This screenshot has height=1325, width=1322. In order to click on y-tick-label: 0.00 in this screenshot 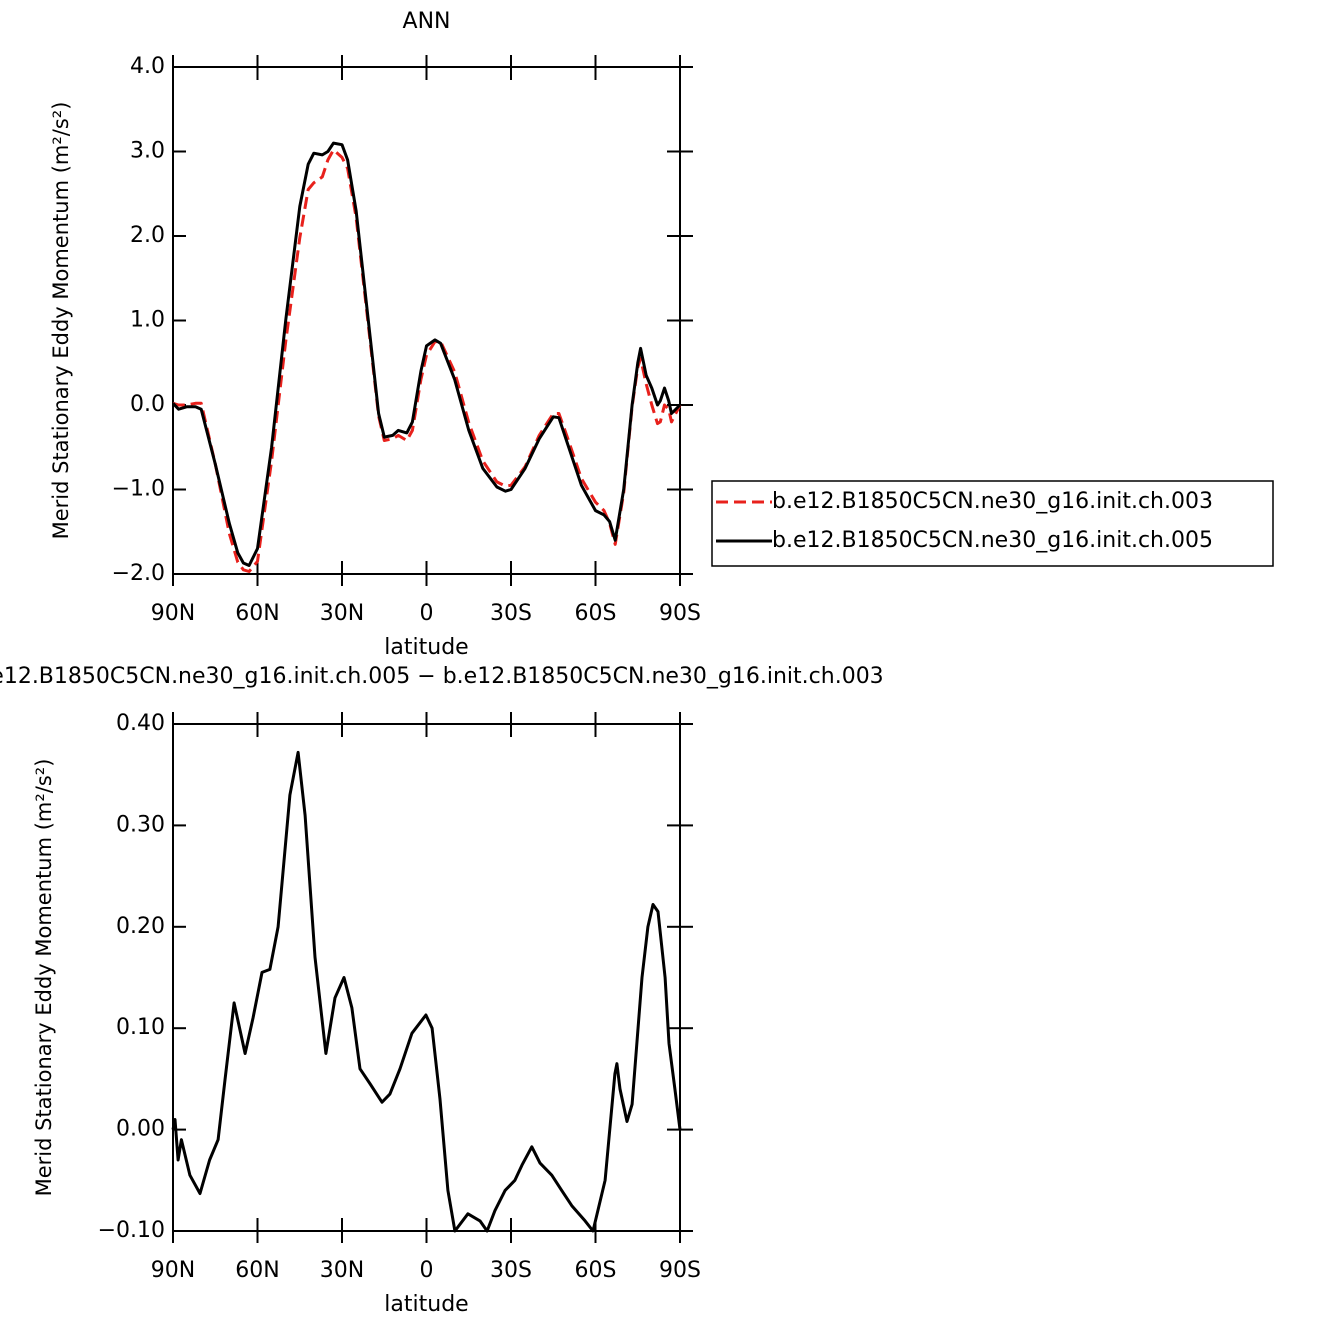, I will do `click(140, 1129)`.